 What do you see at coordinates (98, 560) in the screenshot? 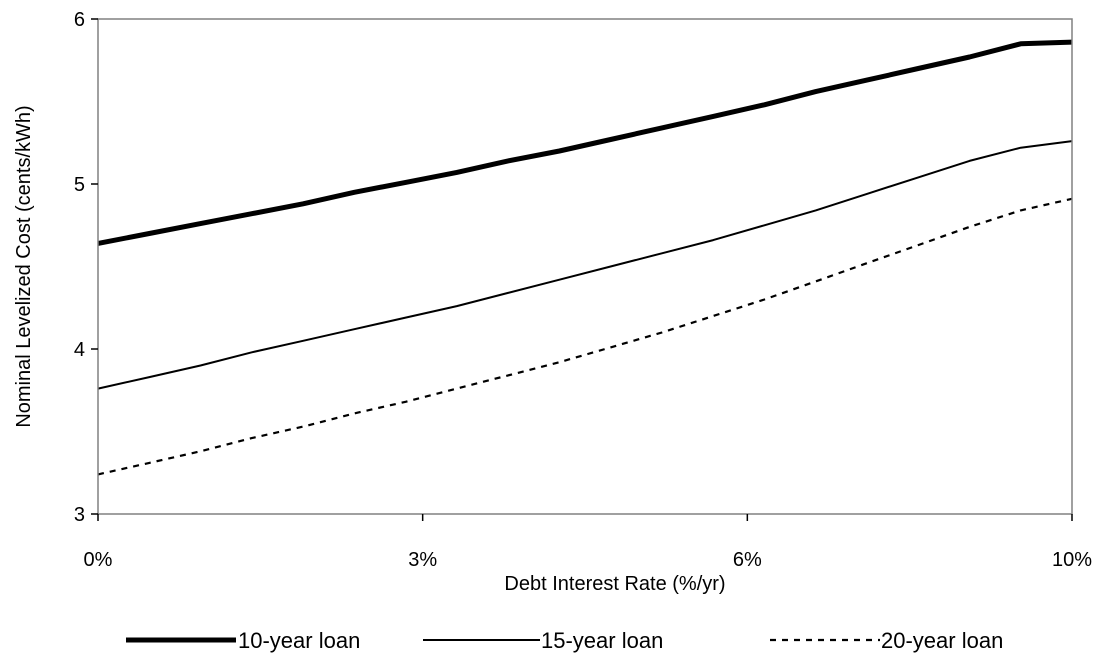
I see `x-tick-label: 0%` at bounding box center [98, 560].